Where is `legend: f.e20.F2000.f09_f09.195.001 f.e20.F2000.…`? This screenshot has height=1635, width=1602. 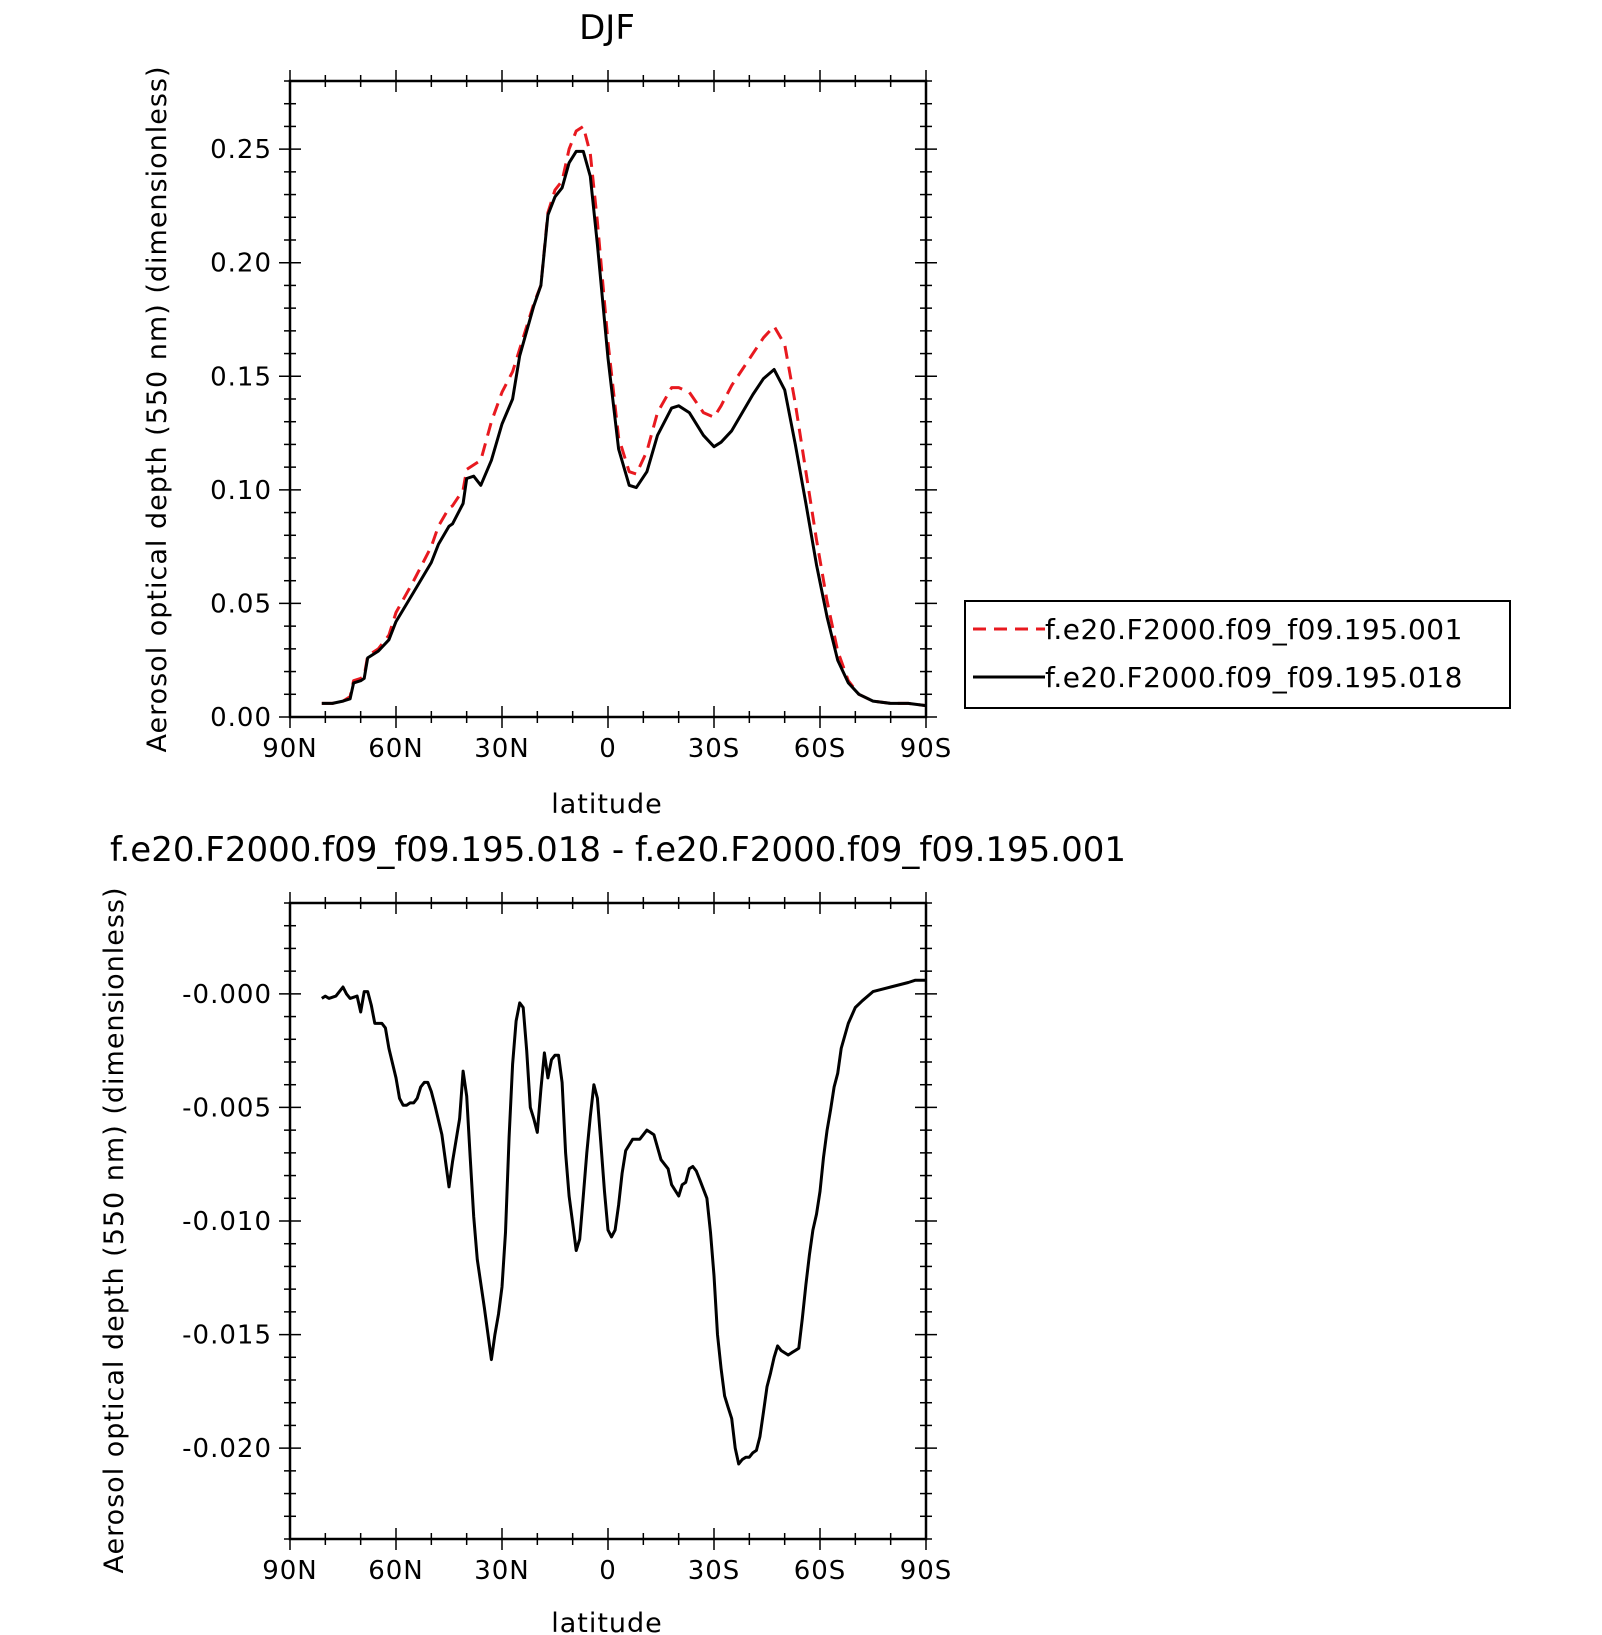 legend: f.e20.F2000.f09_f09.195.001 f.e20.F2000.… is located at coordinates (1237, 654).